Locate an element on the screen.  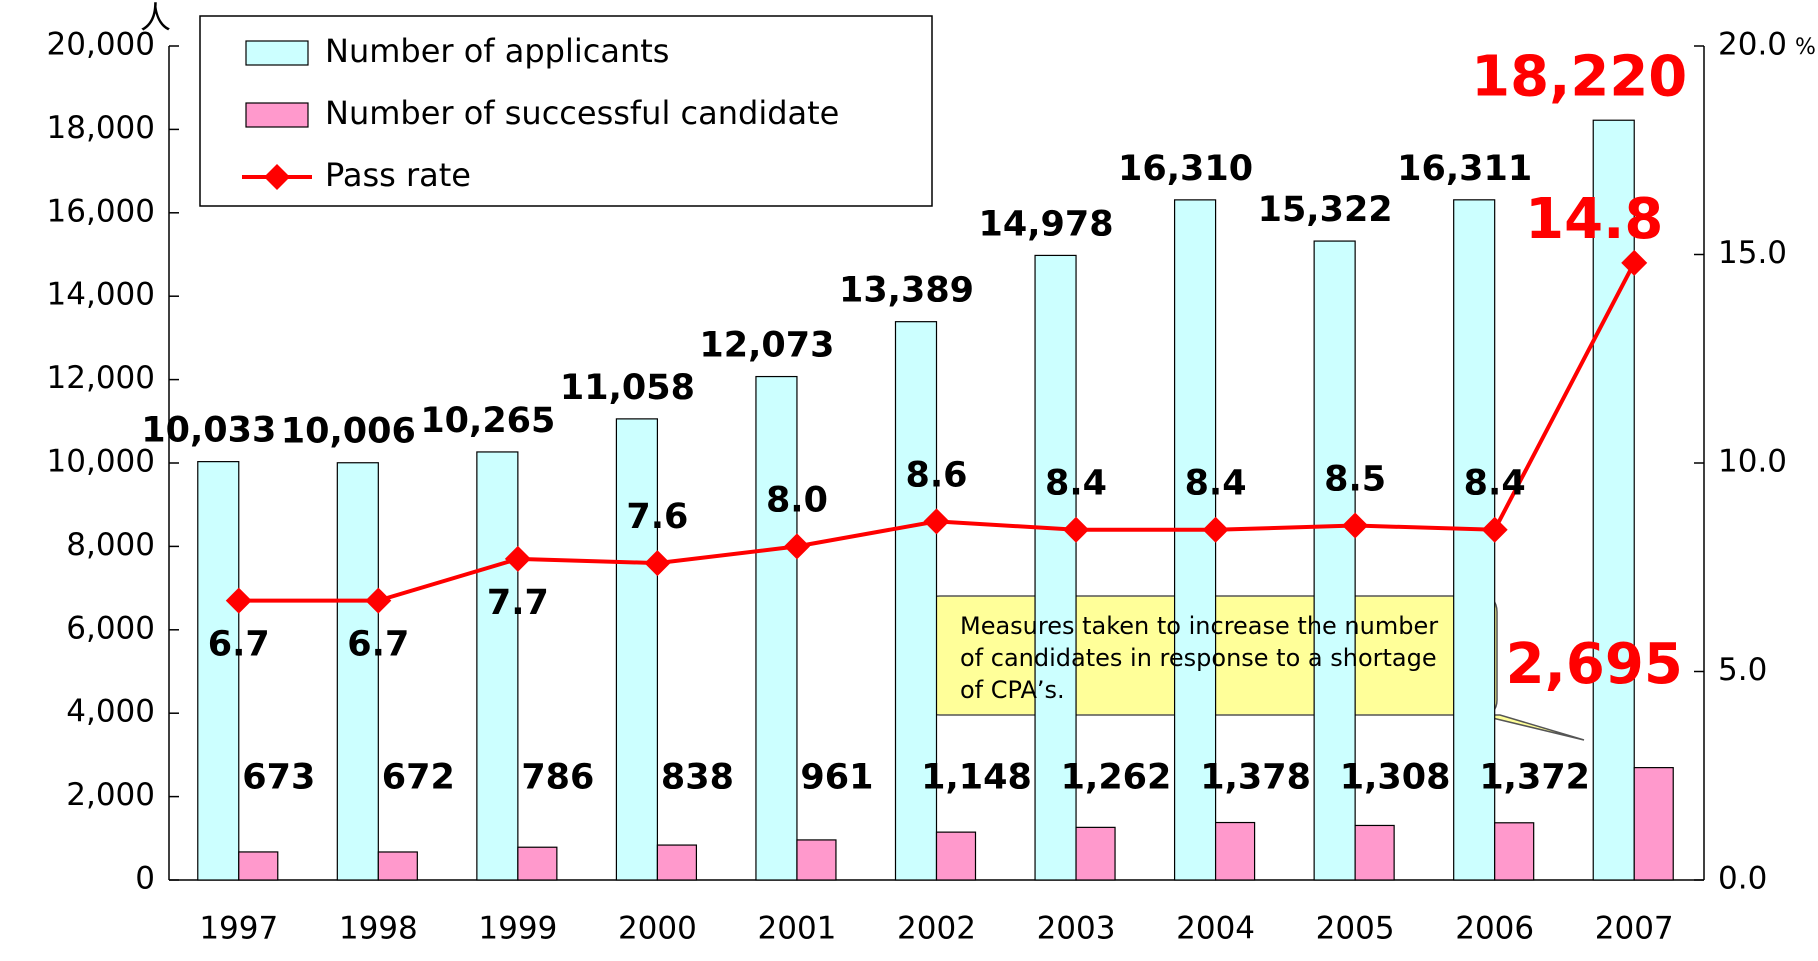
x-tick-label: 2001 is located at coordinates (797, 929).